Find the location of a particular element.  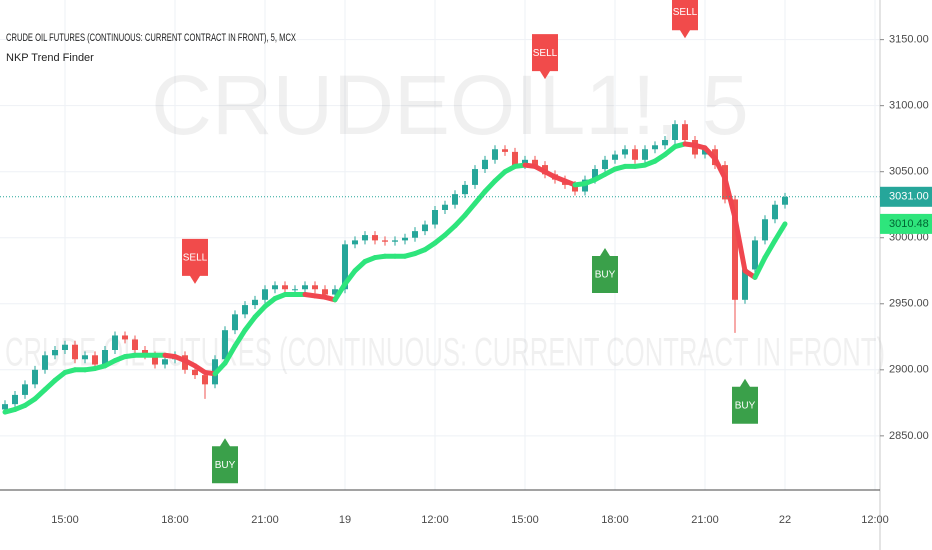

x-tick-label: 15:00 is located at coordinates (65, 520).